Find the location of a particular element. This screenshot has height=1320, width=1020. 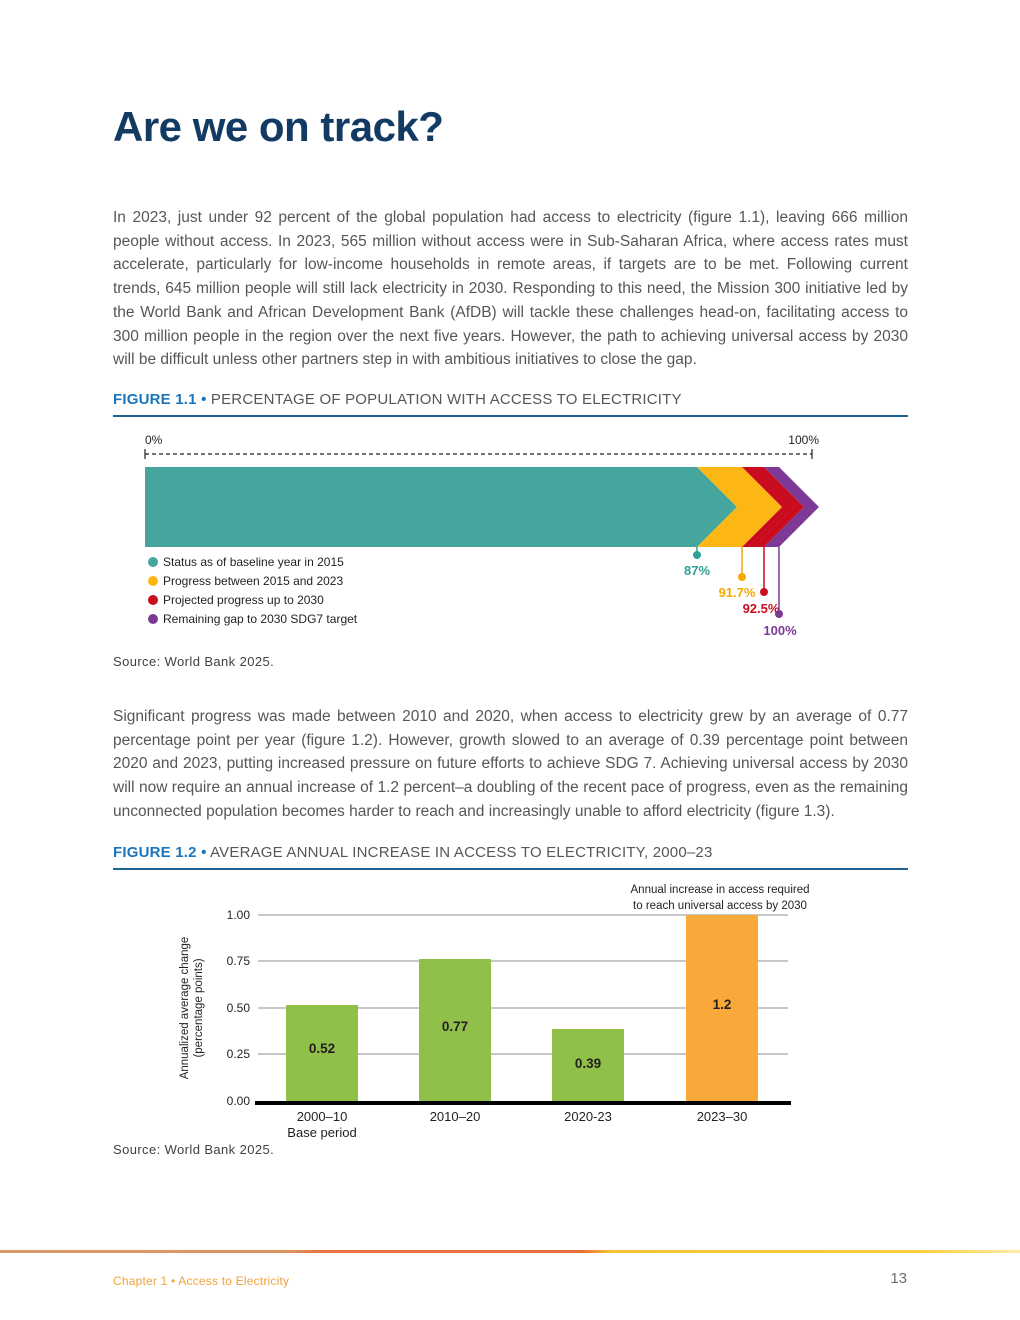

footer-gradient-rule is located at coordinates (510, 1251).